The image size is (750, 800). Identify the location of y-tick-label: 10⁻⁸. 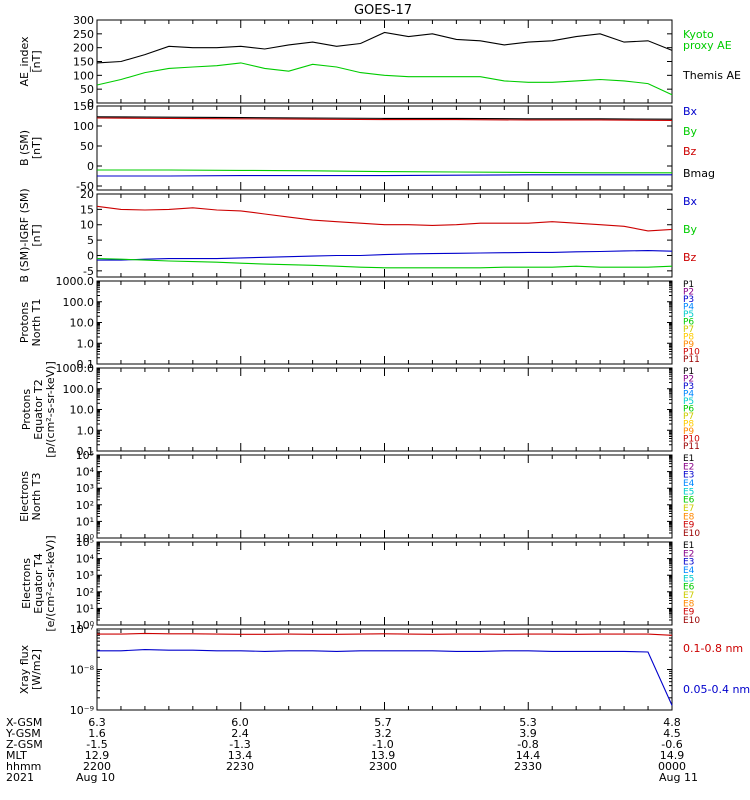
(82, 670).